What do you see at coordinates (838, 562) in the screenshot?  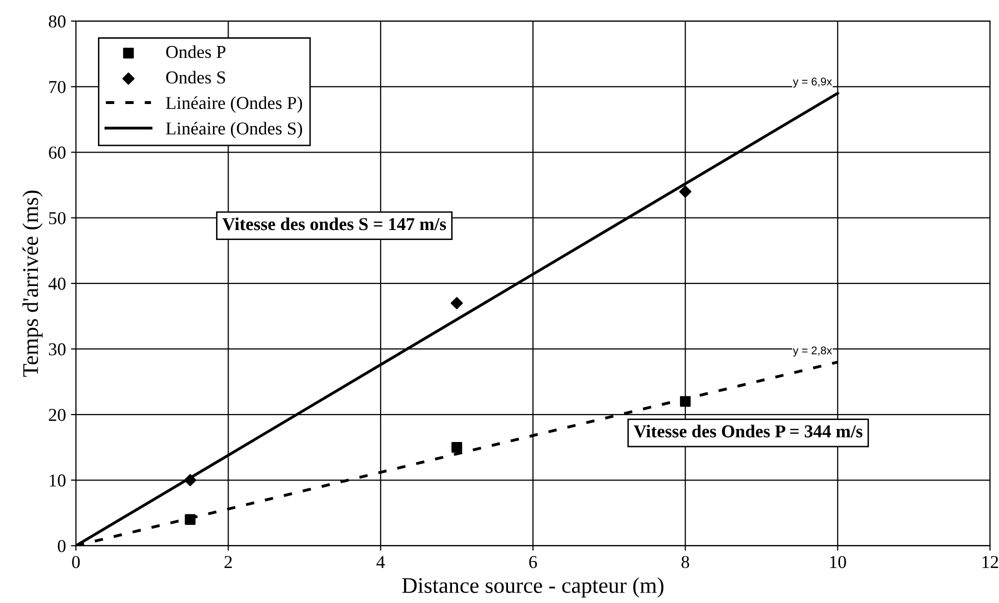 I see `x-tick-label: 10` at bounding box center [838, 562].